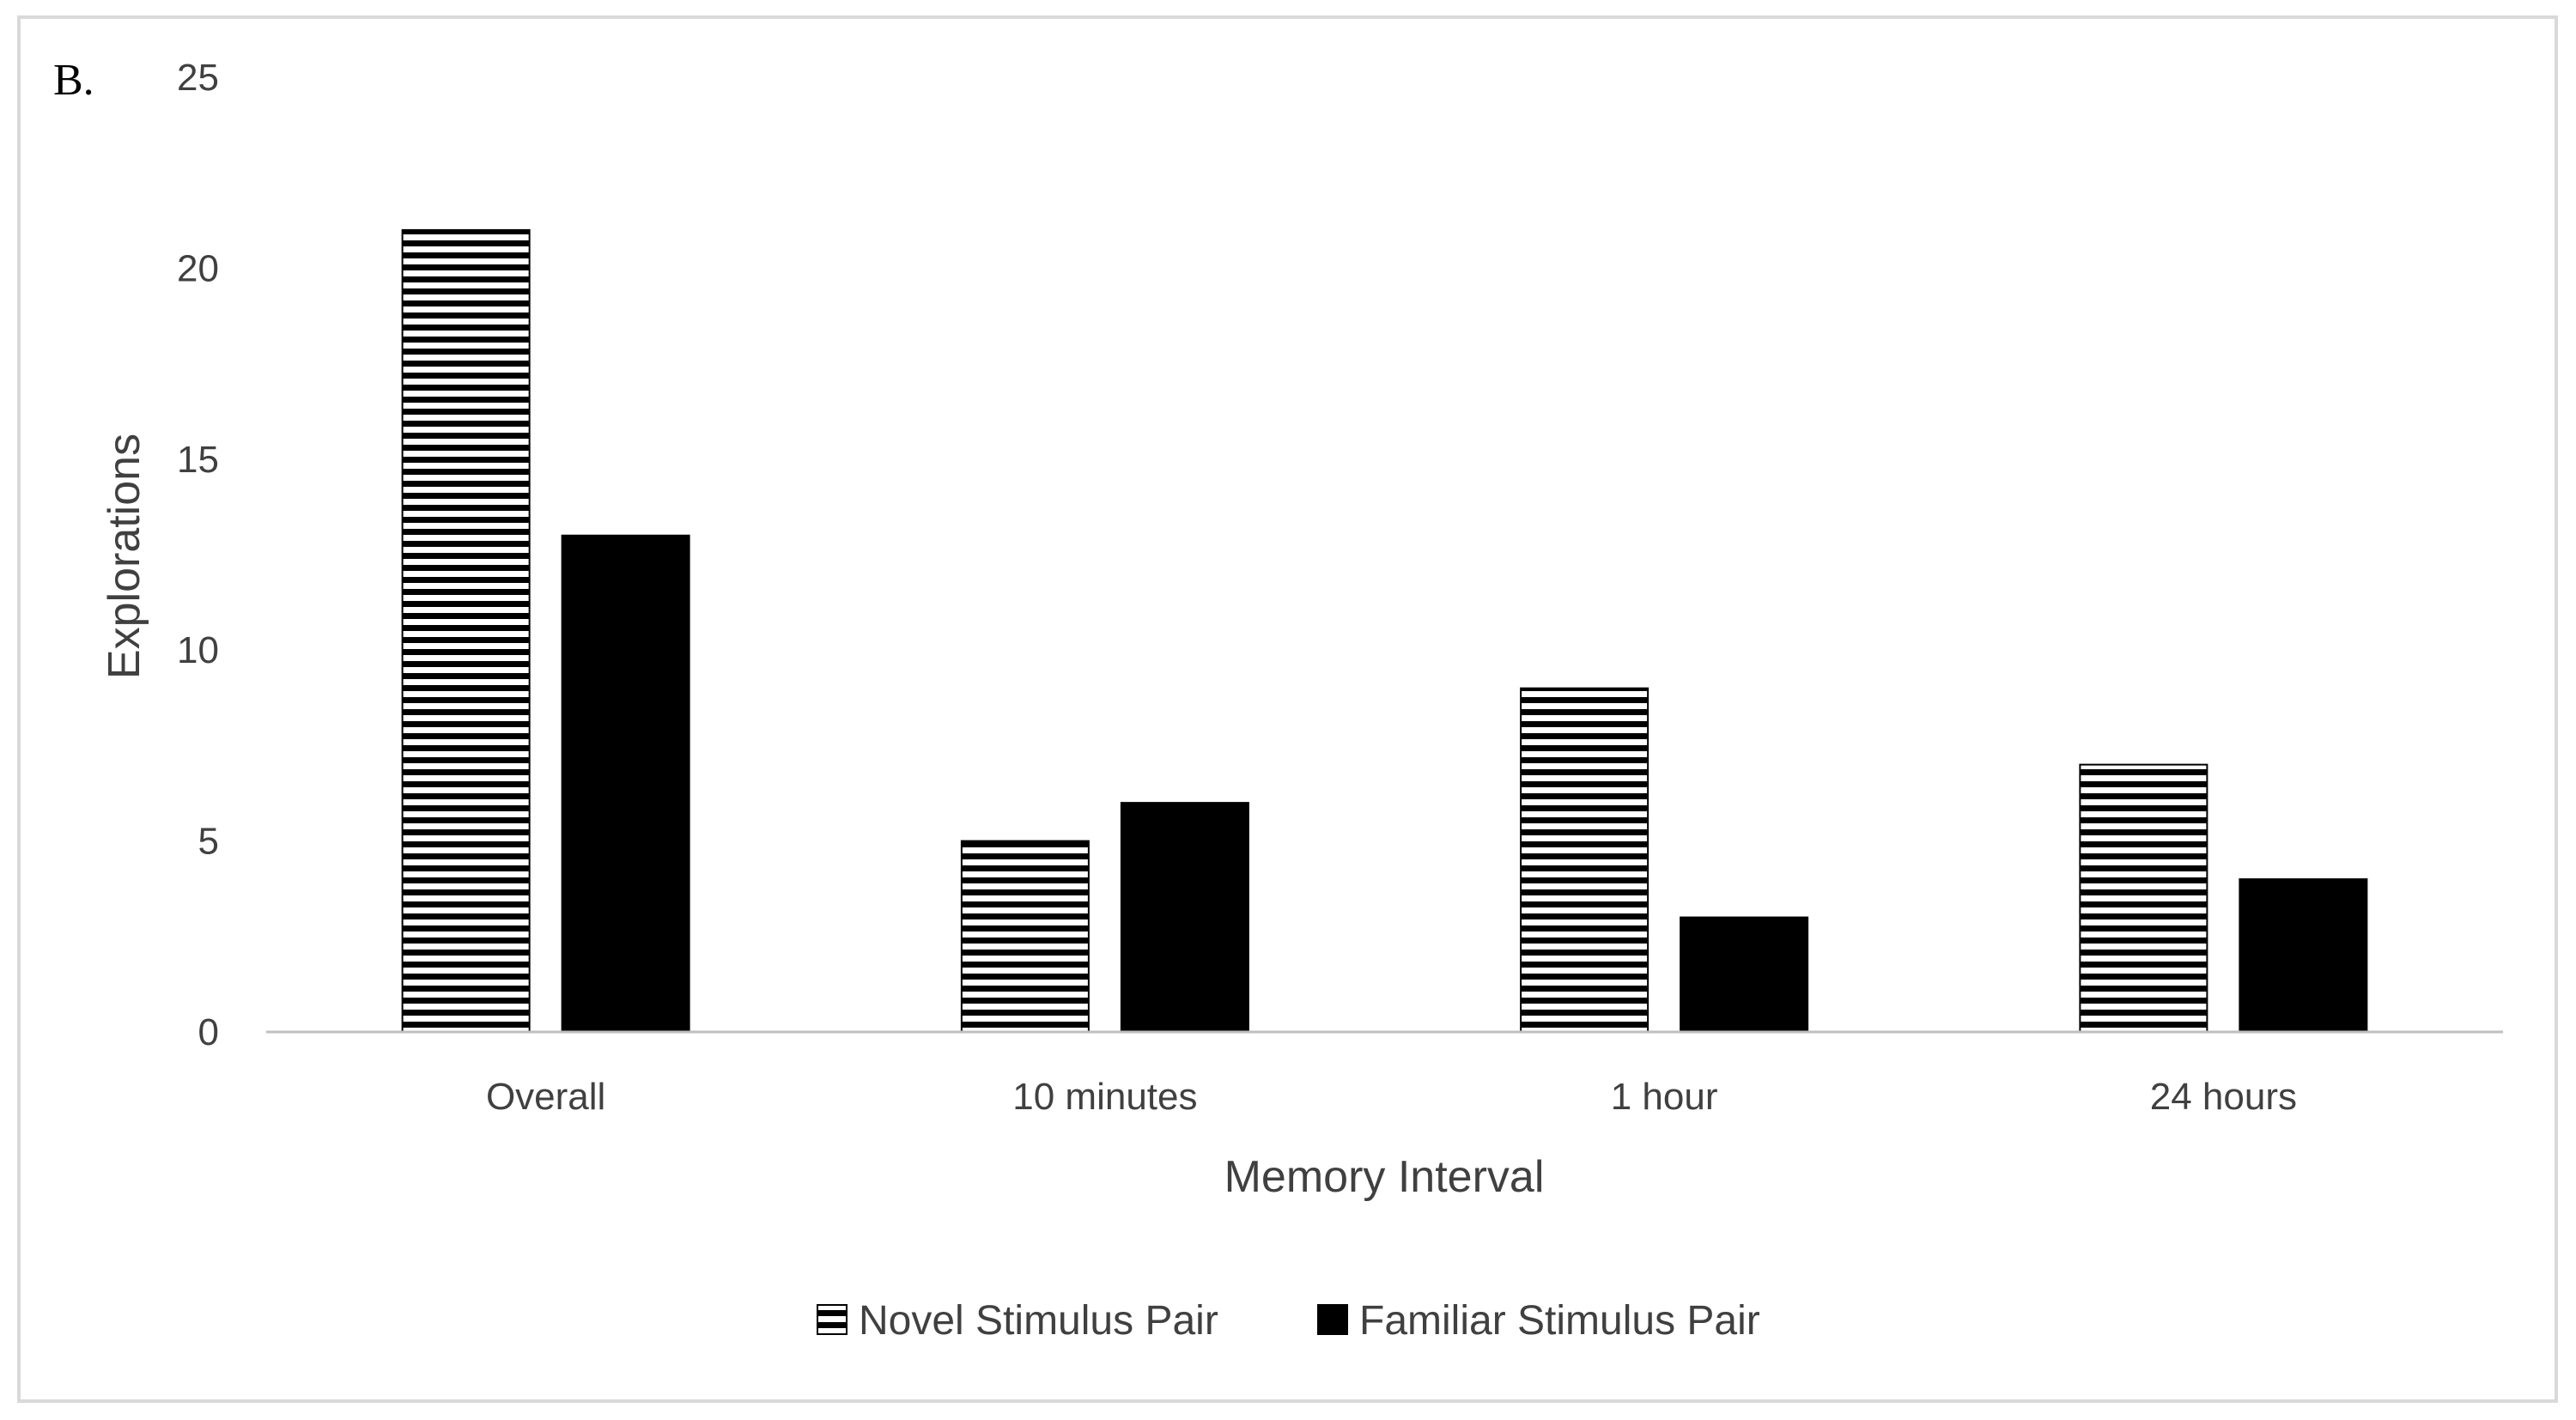  I want to click on y-tick-label: 5, so click(208, 842).